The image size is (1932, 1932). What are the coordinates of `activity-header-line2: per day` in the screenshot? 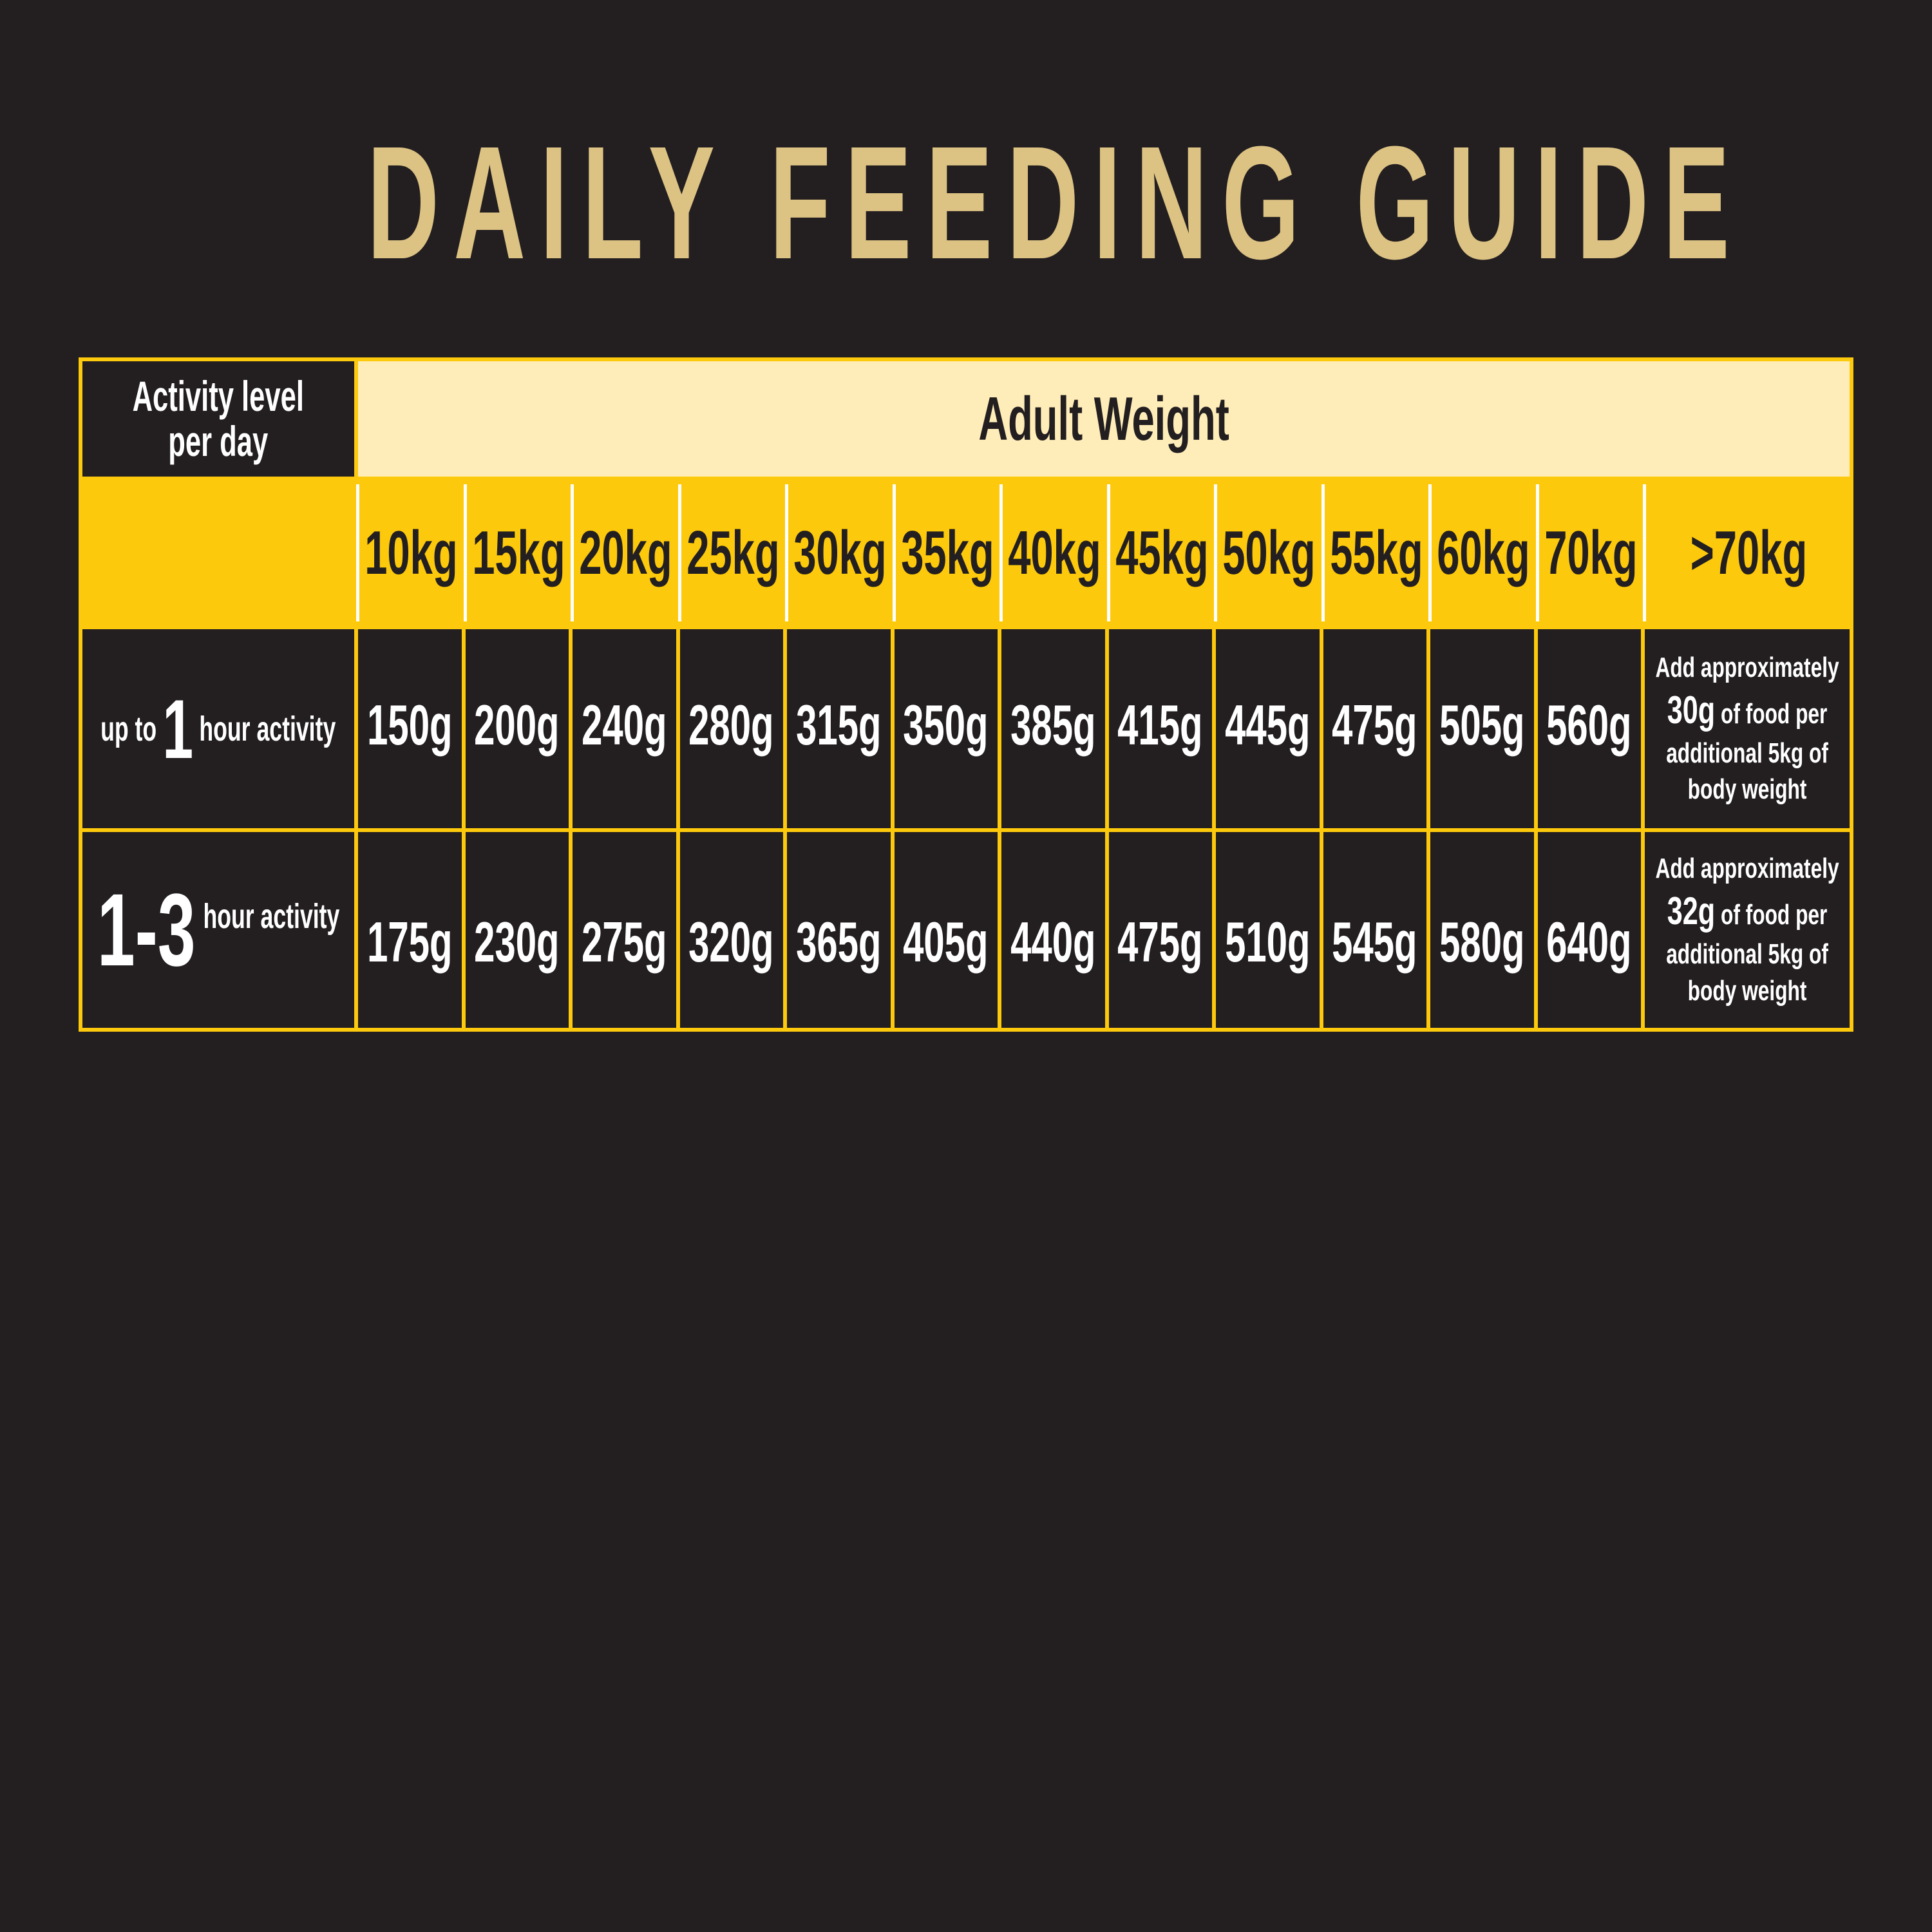 It's located at (218, 441).